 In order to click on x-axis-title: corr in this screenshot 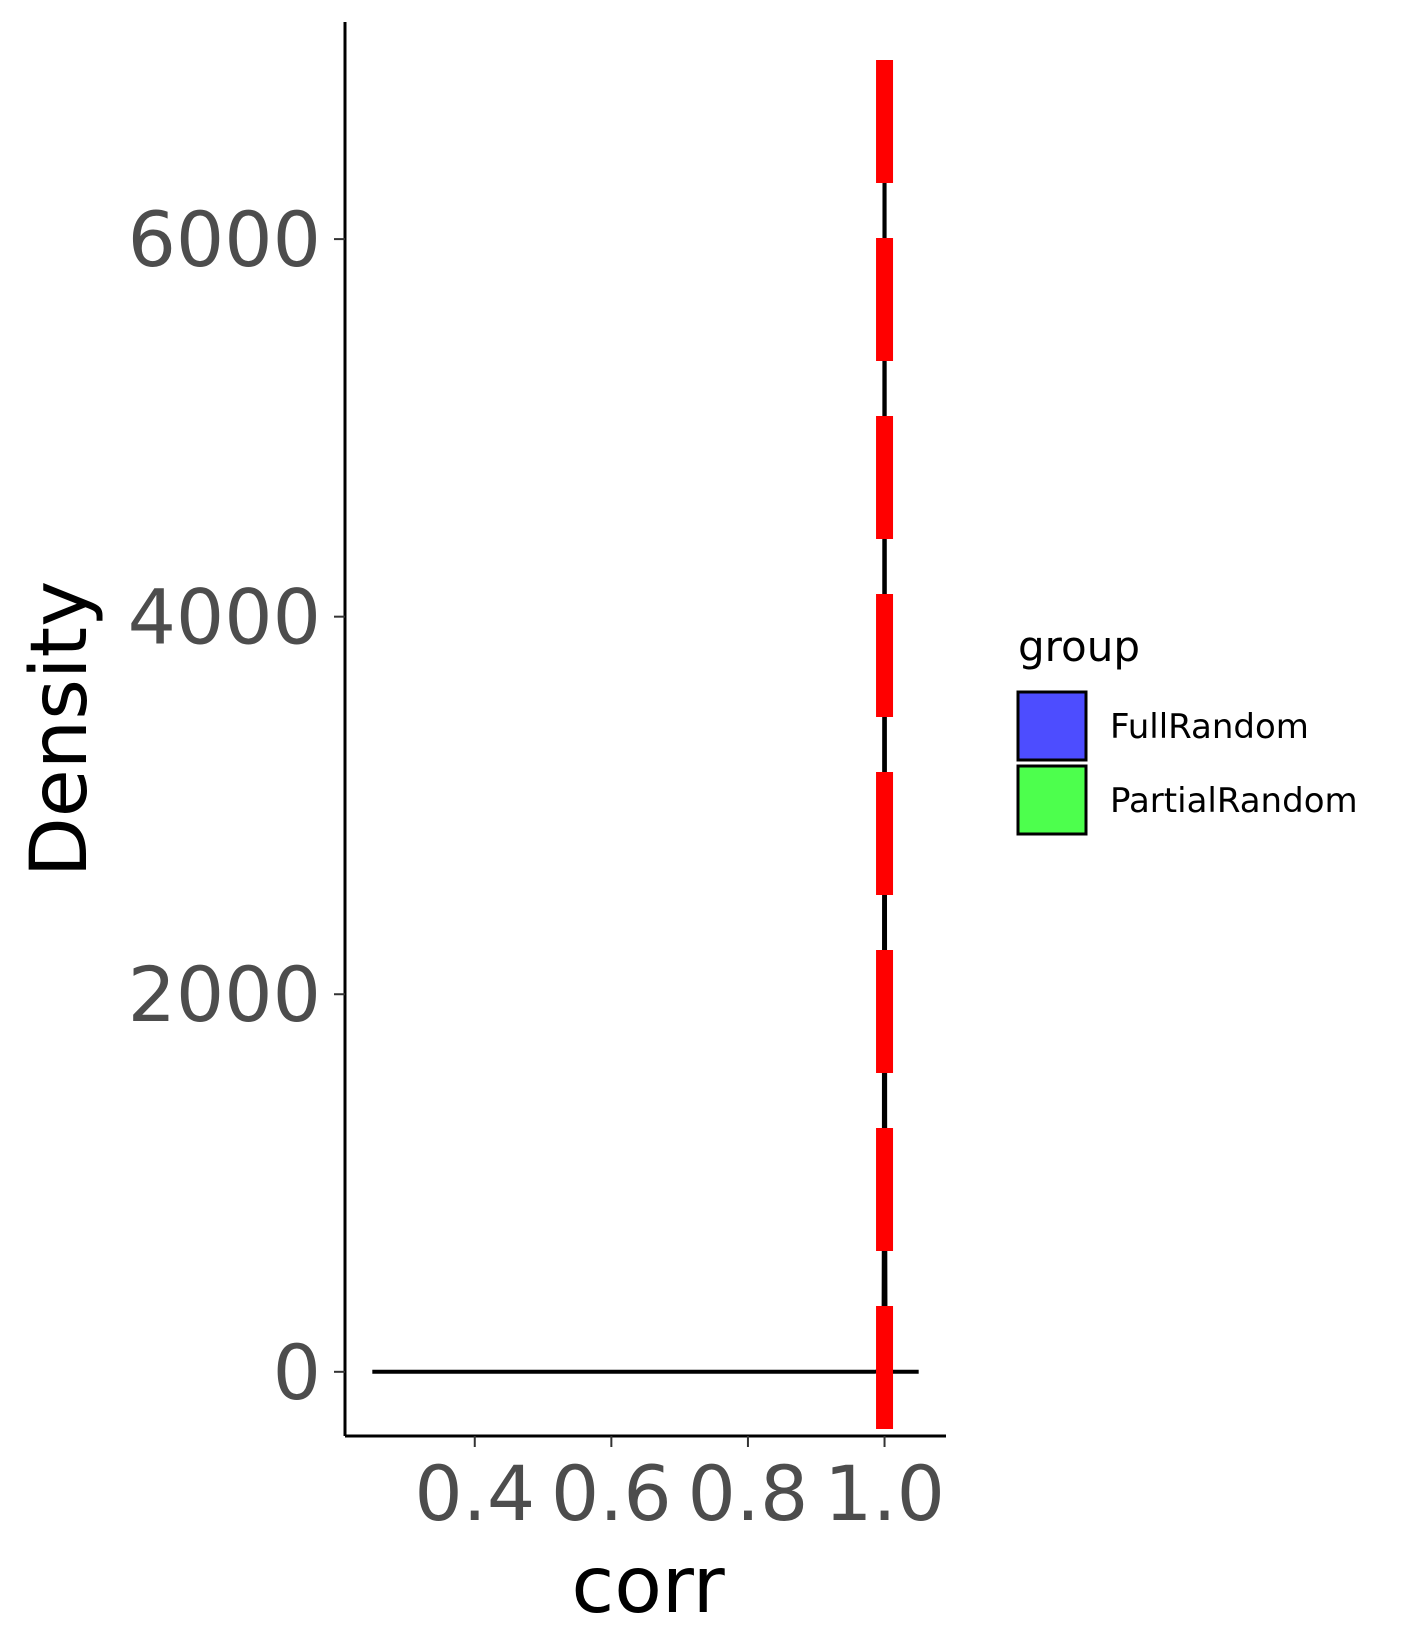, I will do `click(648, 1586)`.